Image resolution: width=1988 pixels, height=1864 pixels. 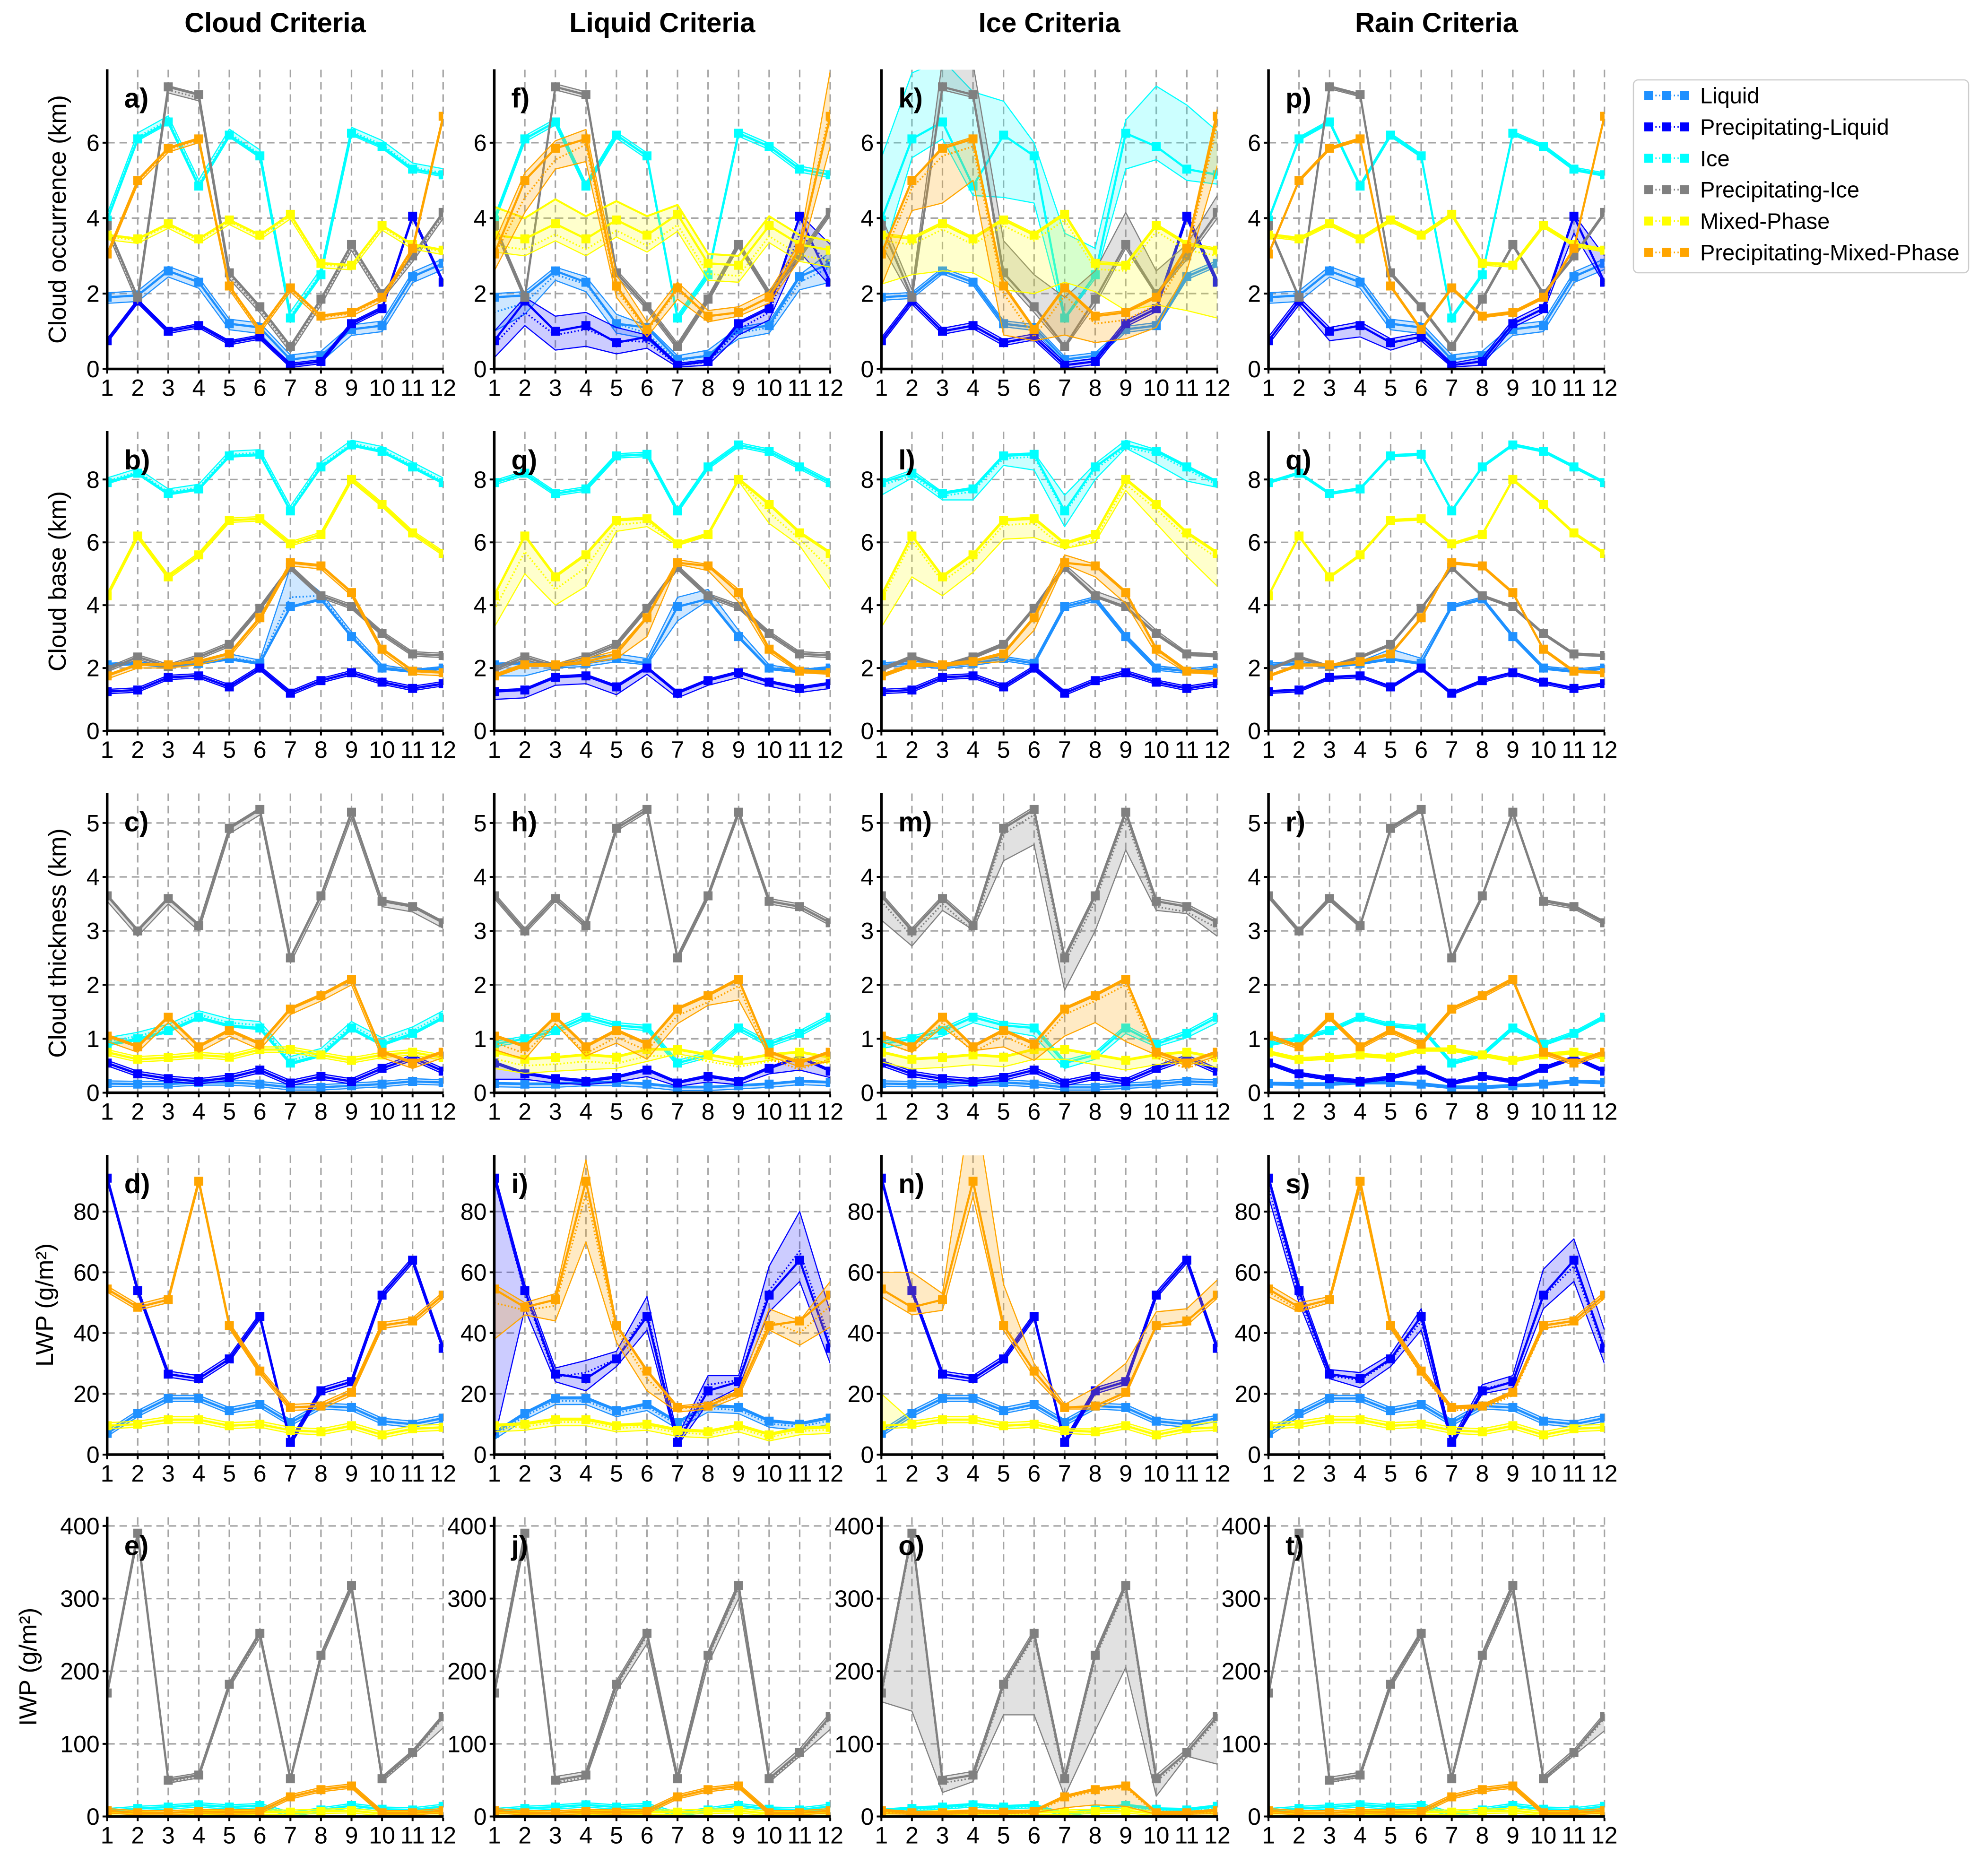 What do you see at coordinates (1830, 253) in the screenshot?
I see `svg-text: Precipitating-Mixed-Phase` at bounding box center [1830, 253].